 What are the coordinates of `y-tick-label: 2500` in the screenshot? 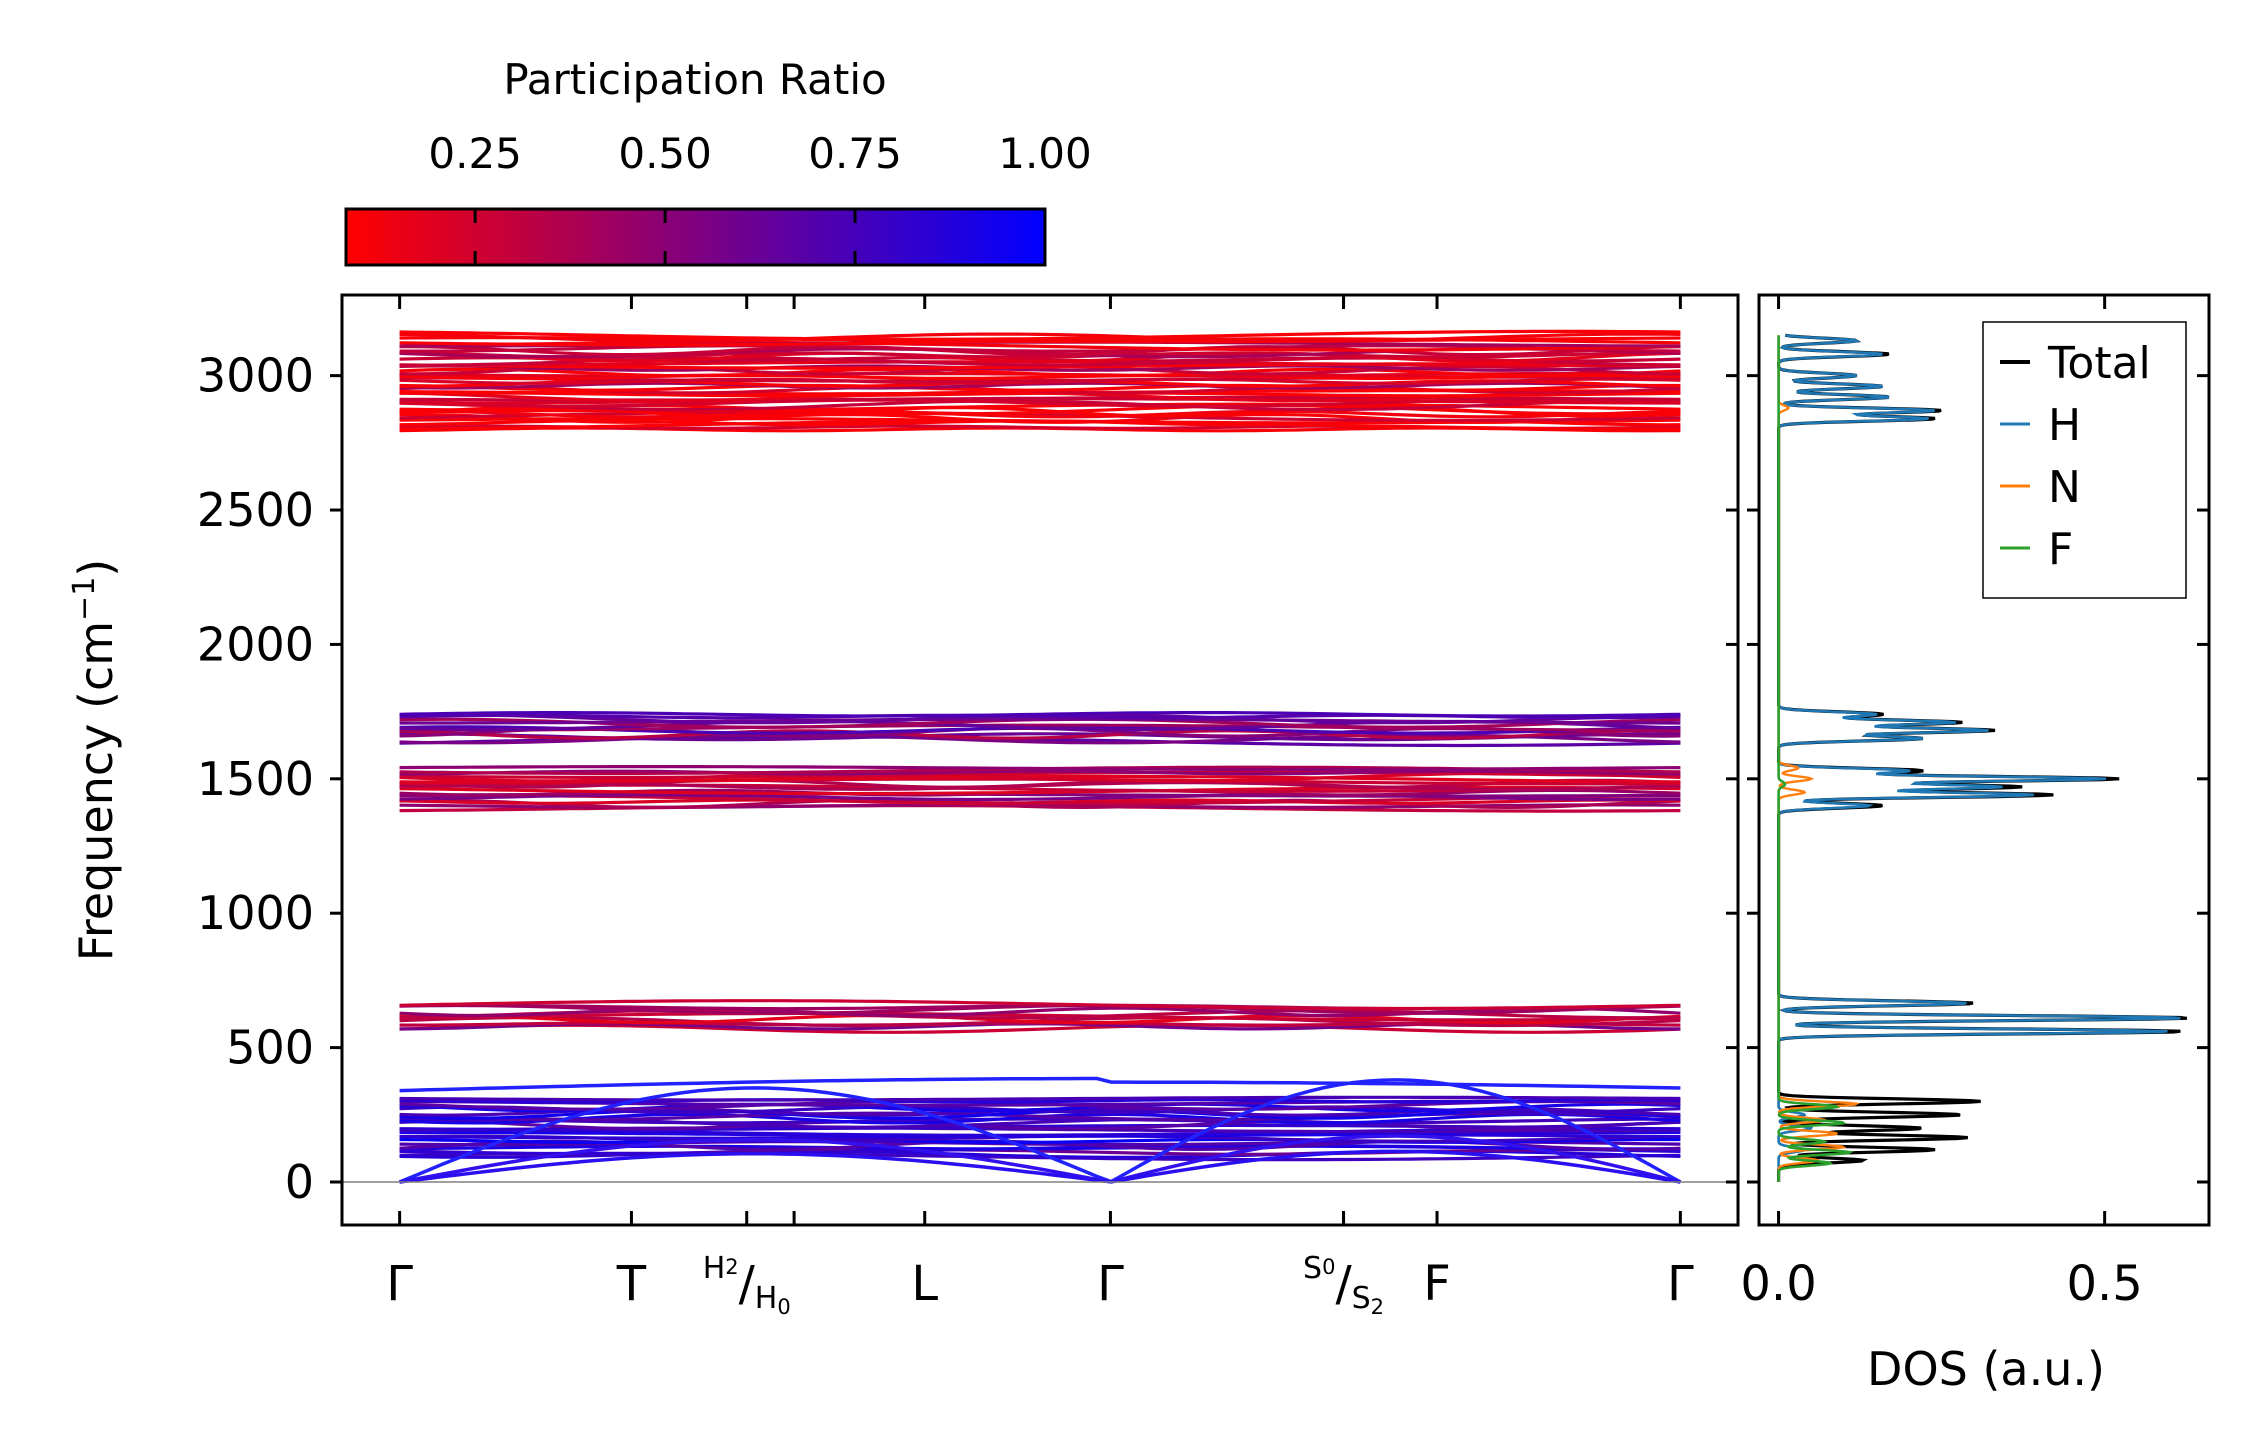 It's located at (255, 510).